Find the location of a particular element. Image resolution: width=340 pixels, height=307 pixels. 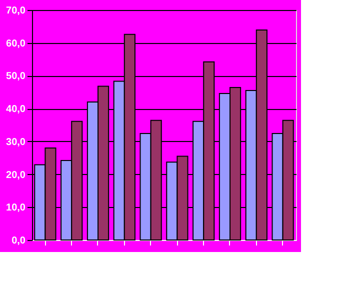

y-tick-label: 30,0 is located at coordinates (16, 142).